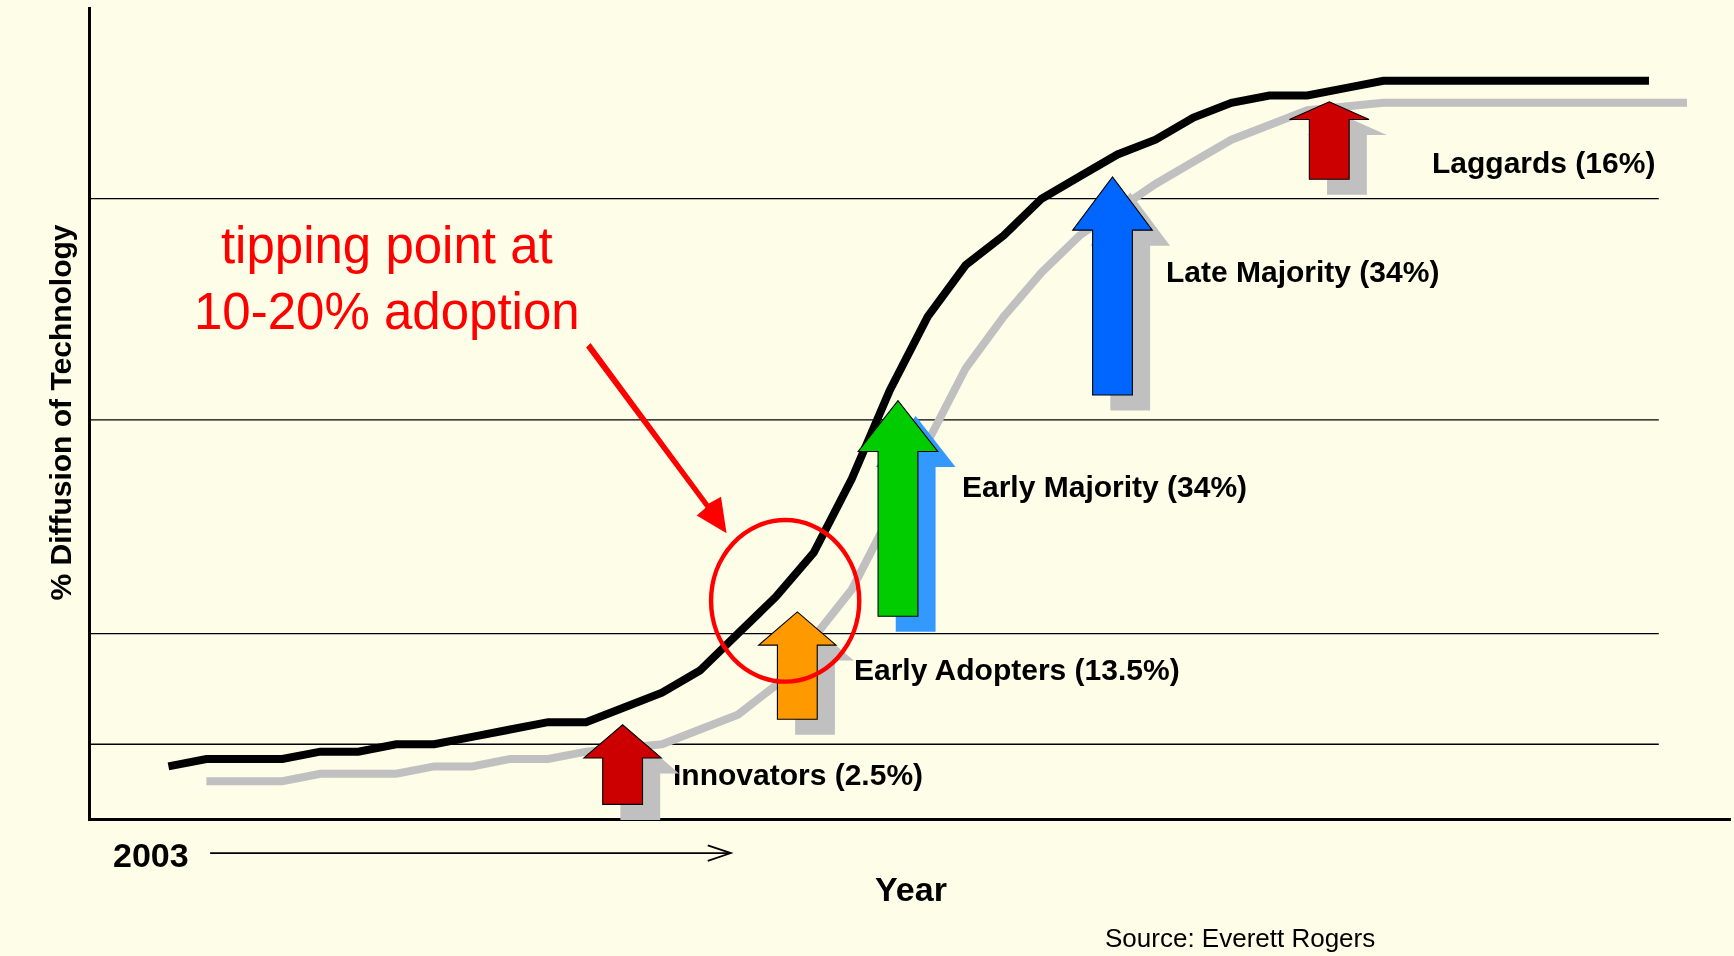  I want to click on annotation: Early Adopters (13.5%), so click(1017, 669).